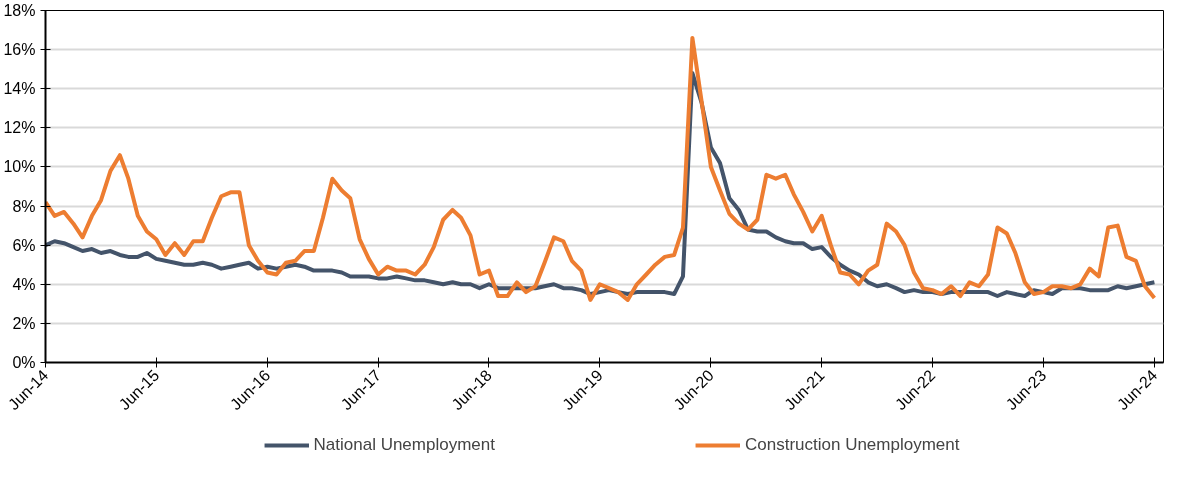  What do you see at coordinates (19, 128) in the screenshot?
I see `y-tick-label: 12%` at bounding box center [19, 128].